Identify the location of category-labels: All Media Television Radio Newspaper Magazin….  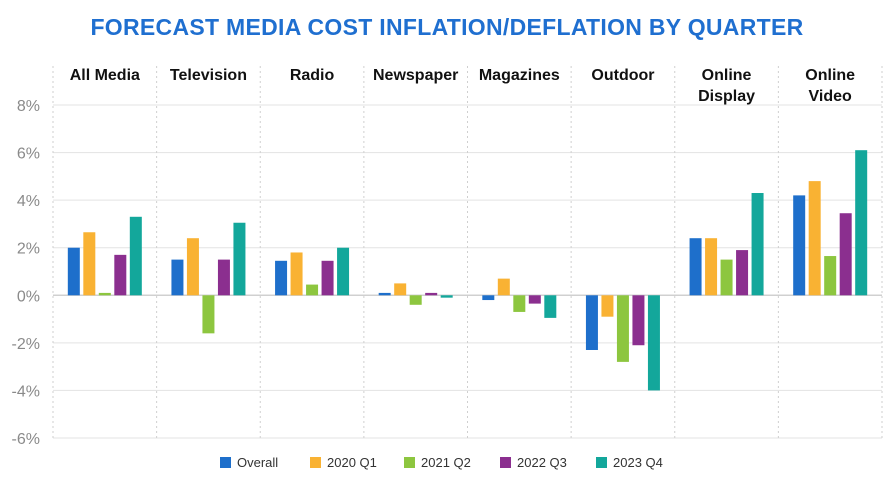
(462, 86).